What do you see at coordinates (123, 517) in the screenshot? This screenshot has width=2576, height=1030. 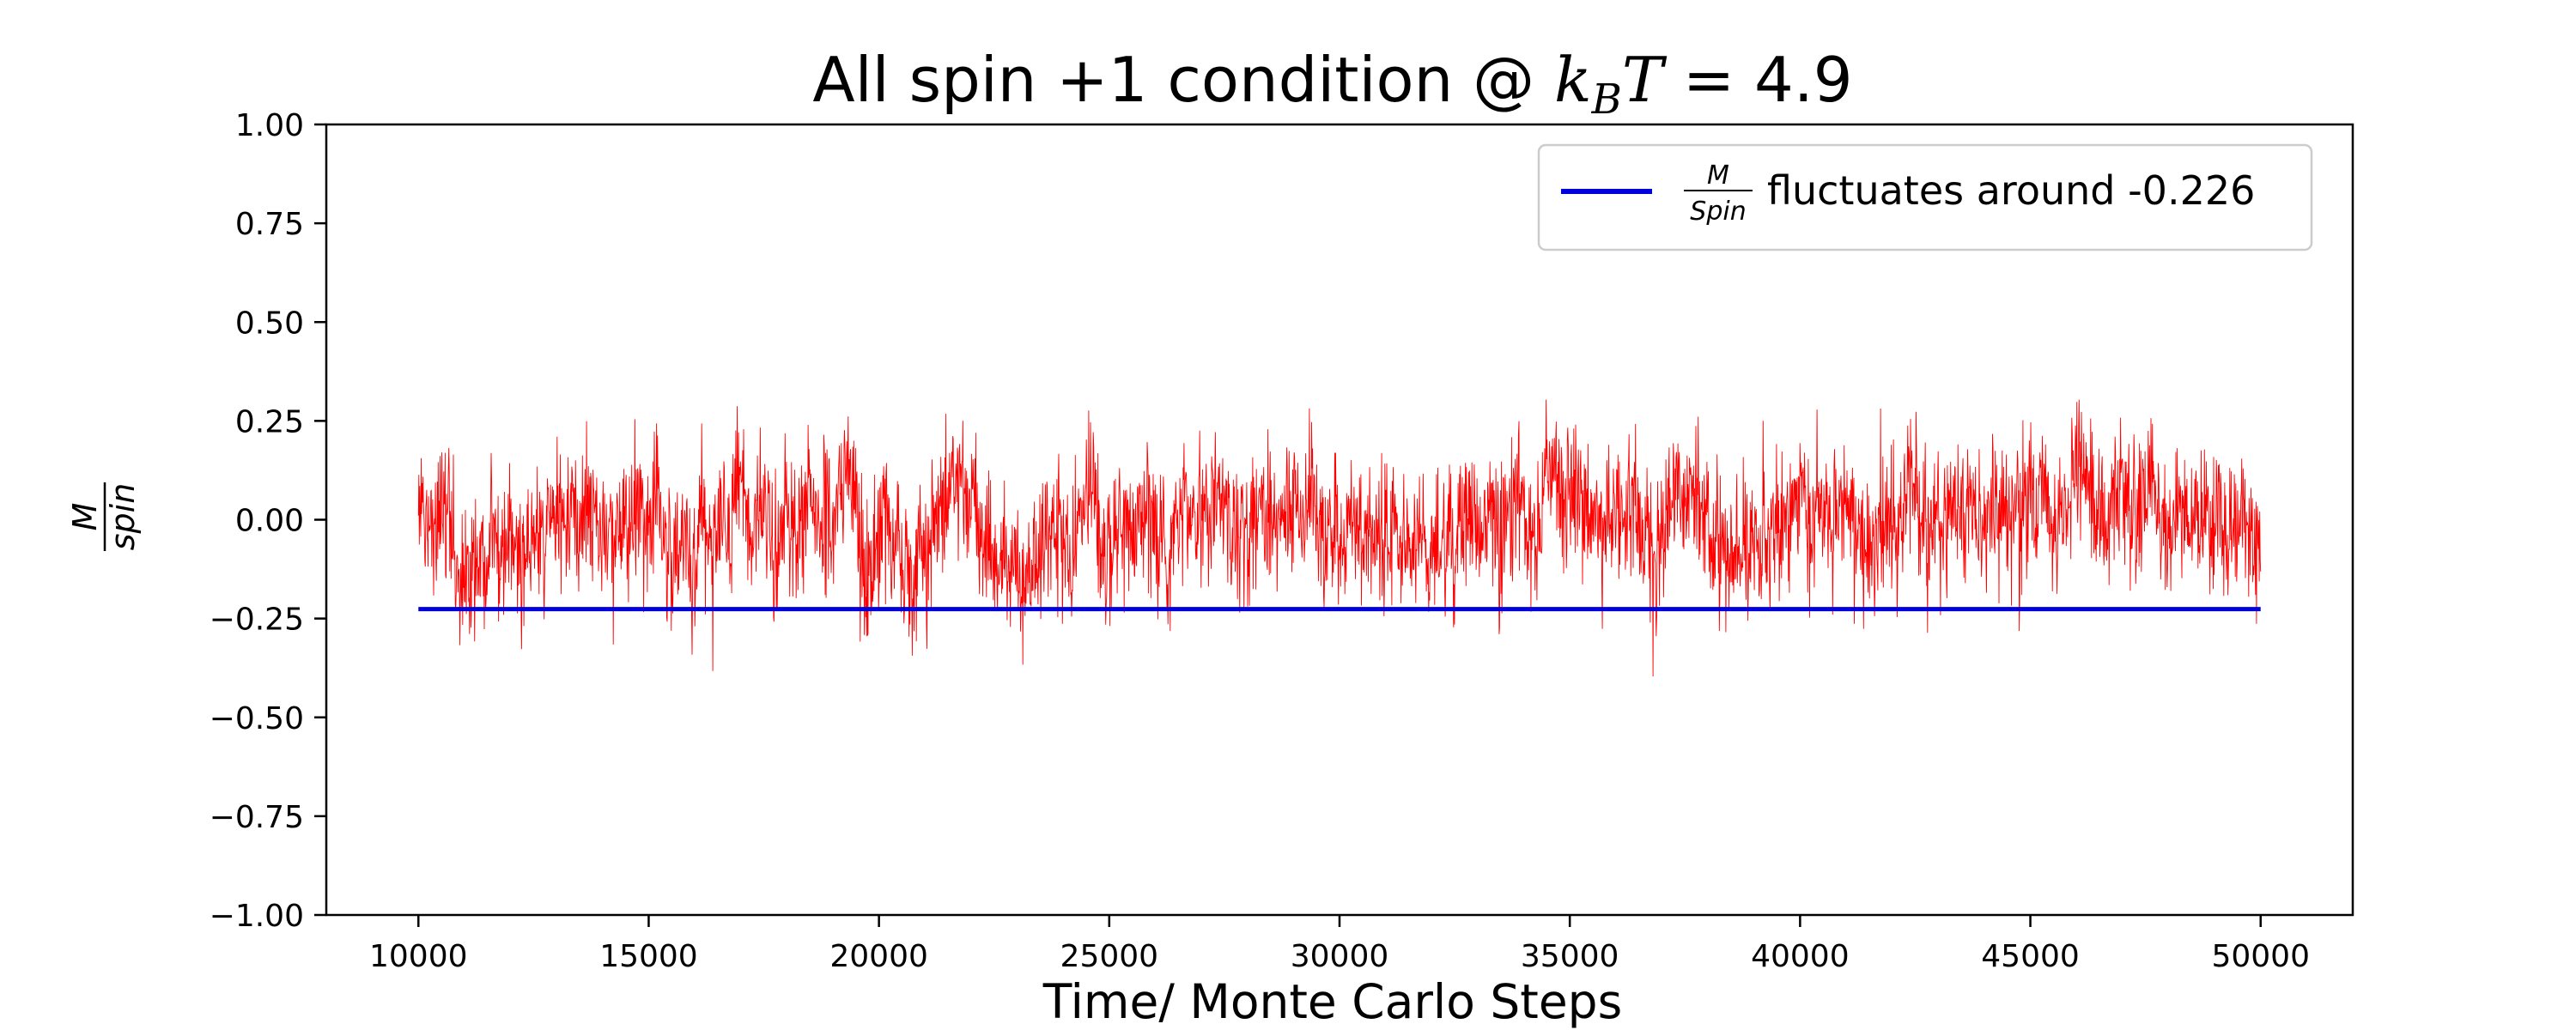 I see `y-axis-label-denominator: spin` at bounding box center [123, 517].